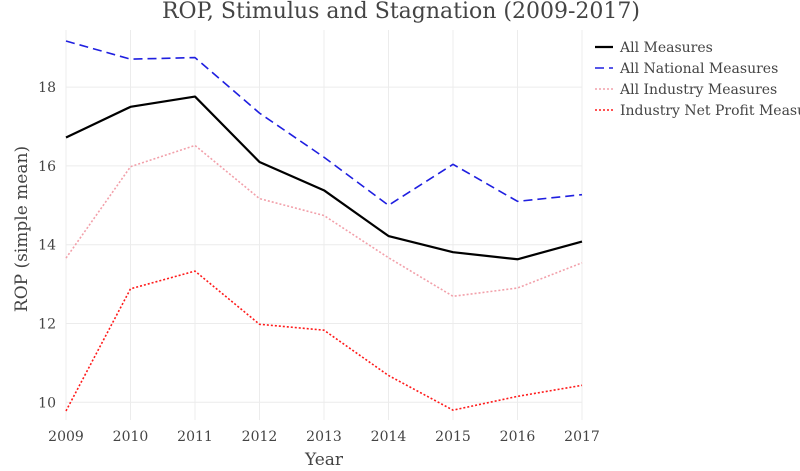 The height and width of the screenshot is (471, 800). I want to click on y-tick-label: 10, so click(47, 403).